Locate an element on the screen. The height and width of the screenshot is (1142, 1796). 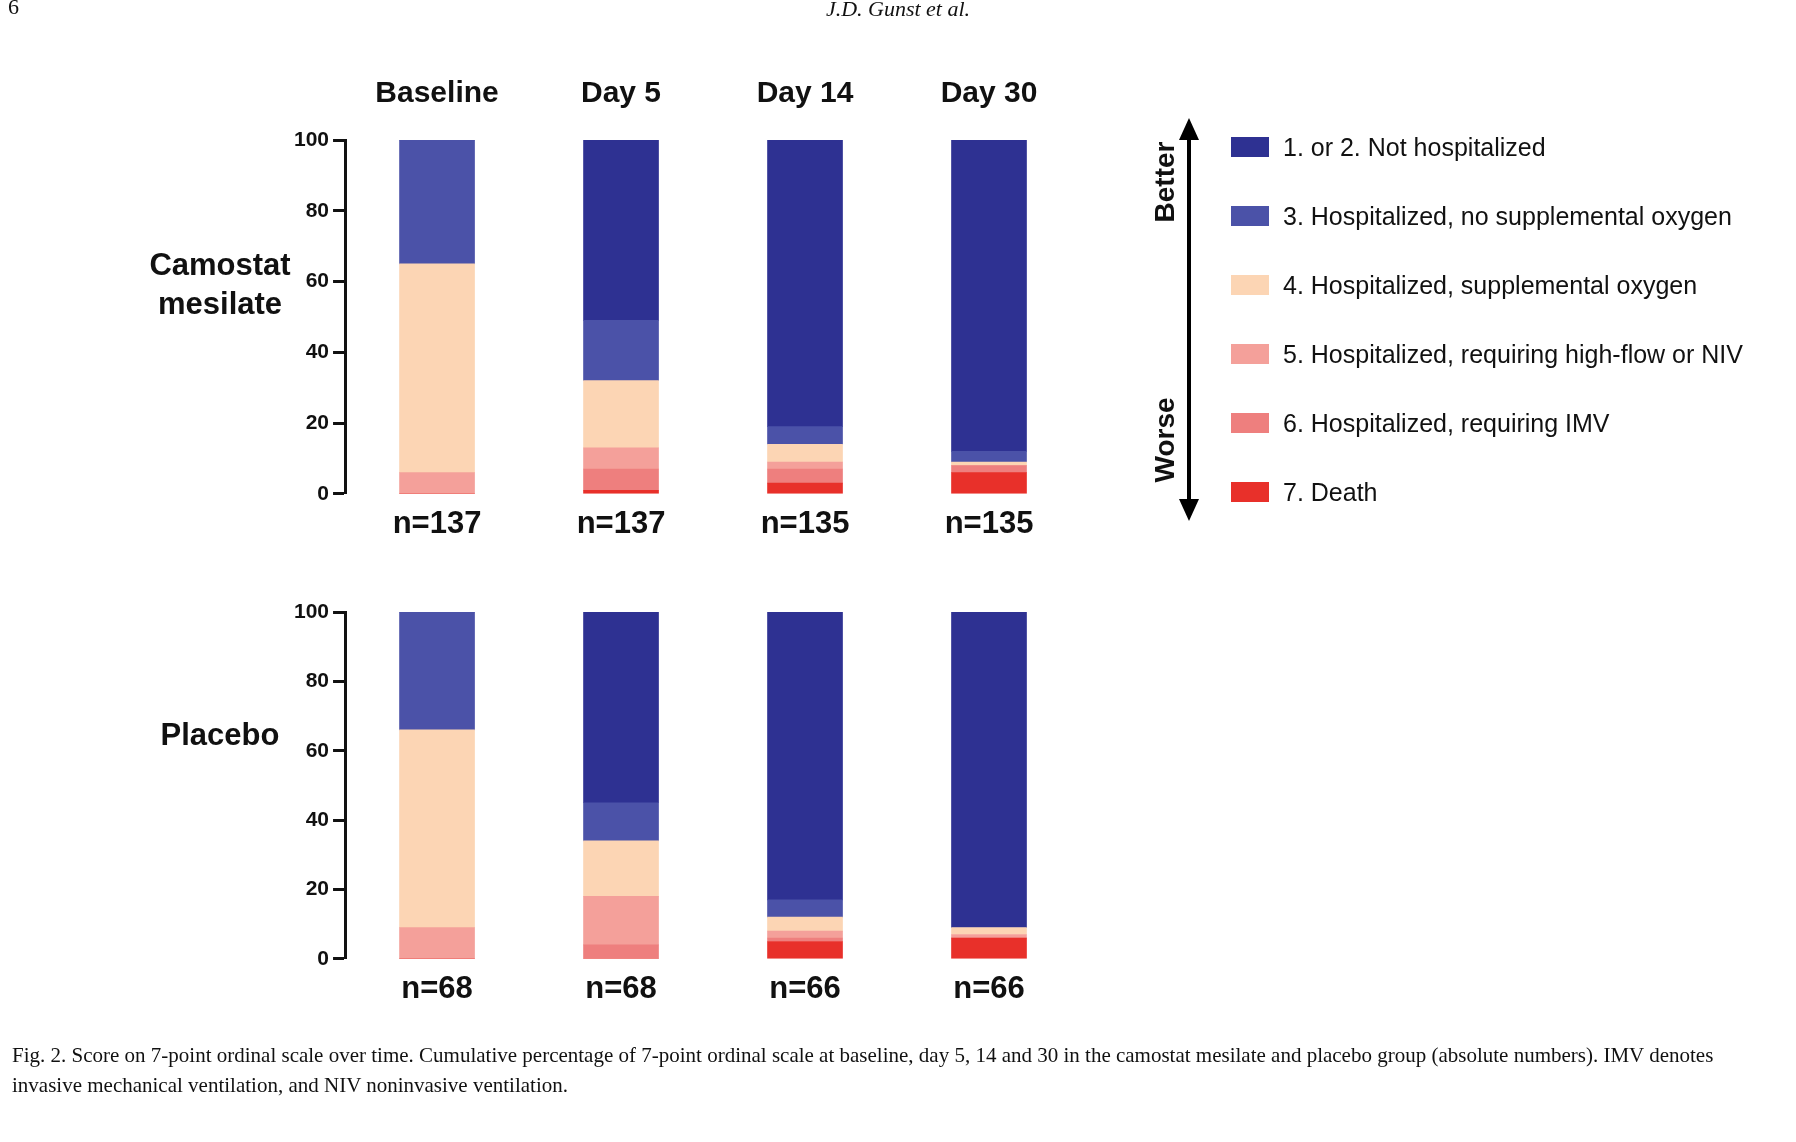
text: Day 5 is located at coordinates (621, 91).